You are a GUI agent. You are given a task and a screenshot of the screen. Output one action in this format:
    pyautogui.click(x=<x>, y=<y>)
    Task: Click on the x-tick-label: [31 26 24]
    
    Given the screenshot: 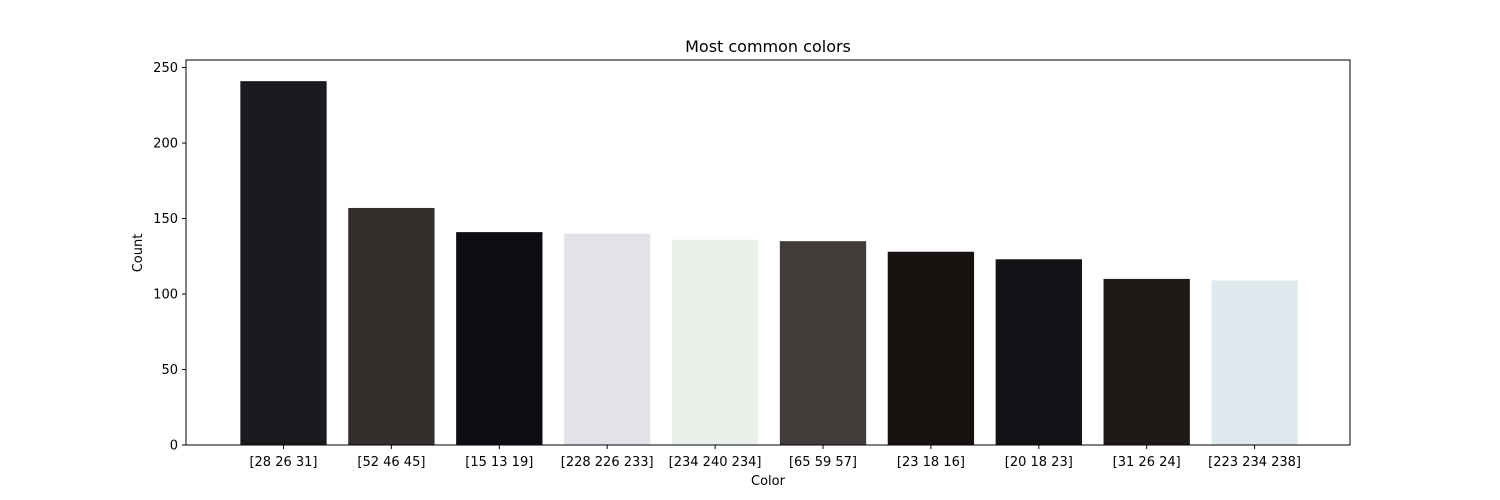 What is the action you would take?
    pyautogui.click(x=1147, y=462)
    